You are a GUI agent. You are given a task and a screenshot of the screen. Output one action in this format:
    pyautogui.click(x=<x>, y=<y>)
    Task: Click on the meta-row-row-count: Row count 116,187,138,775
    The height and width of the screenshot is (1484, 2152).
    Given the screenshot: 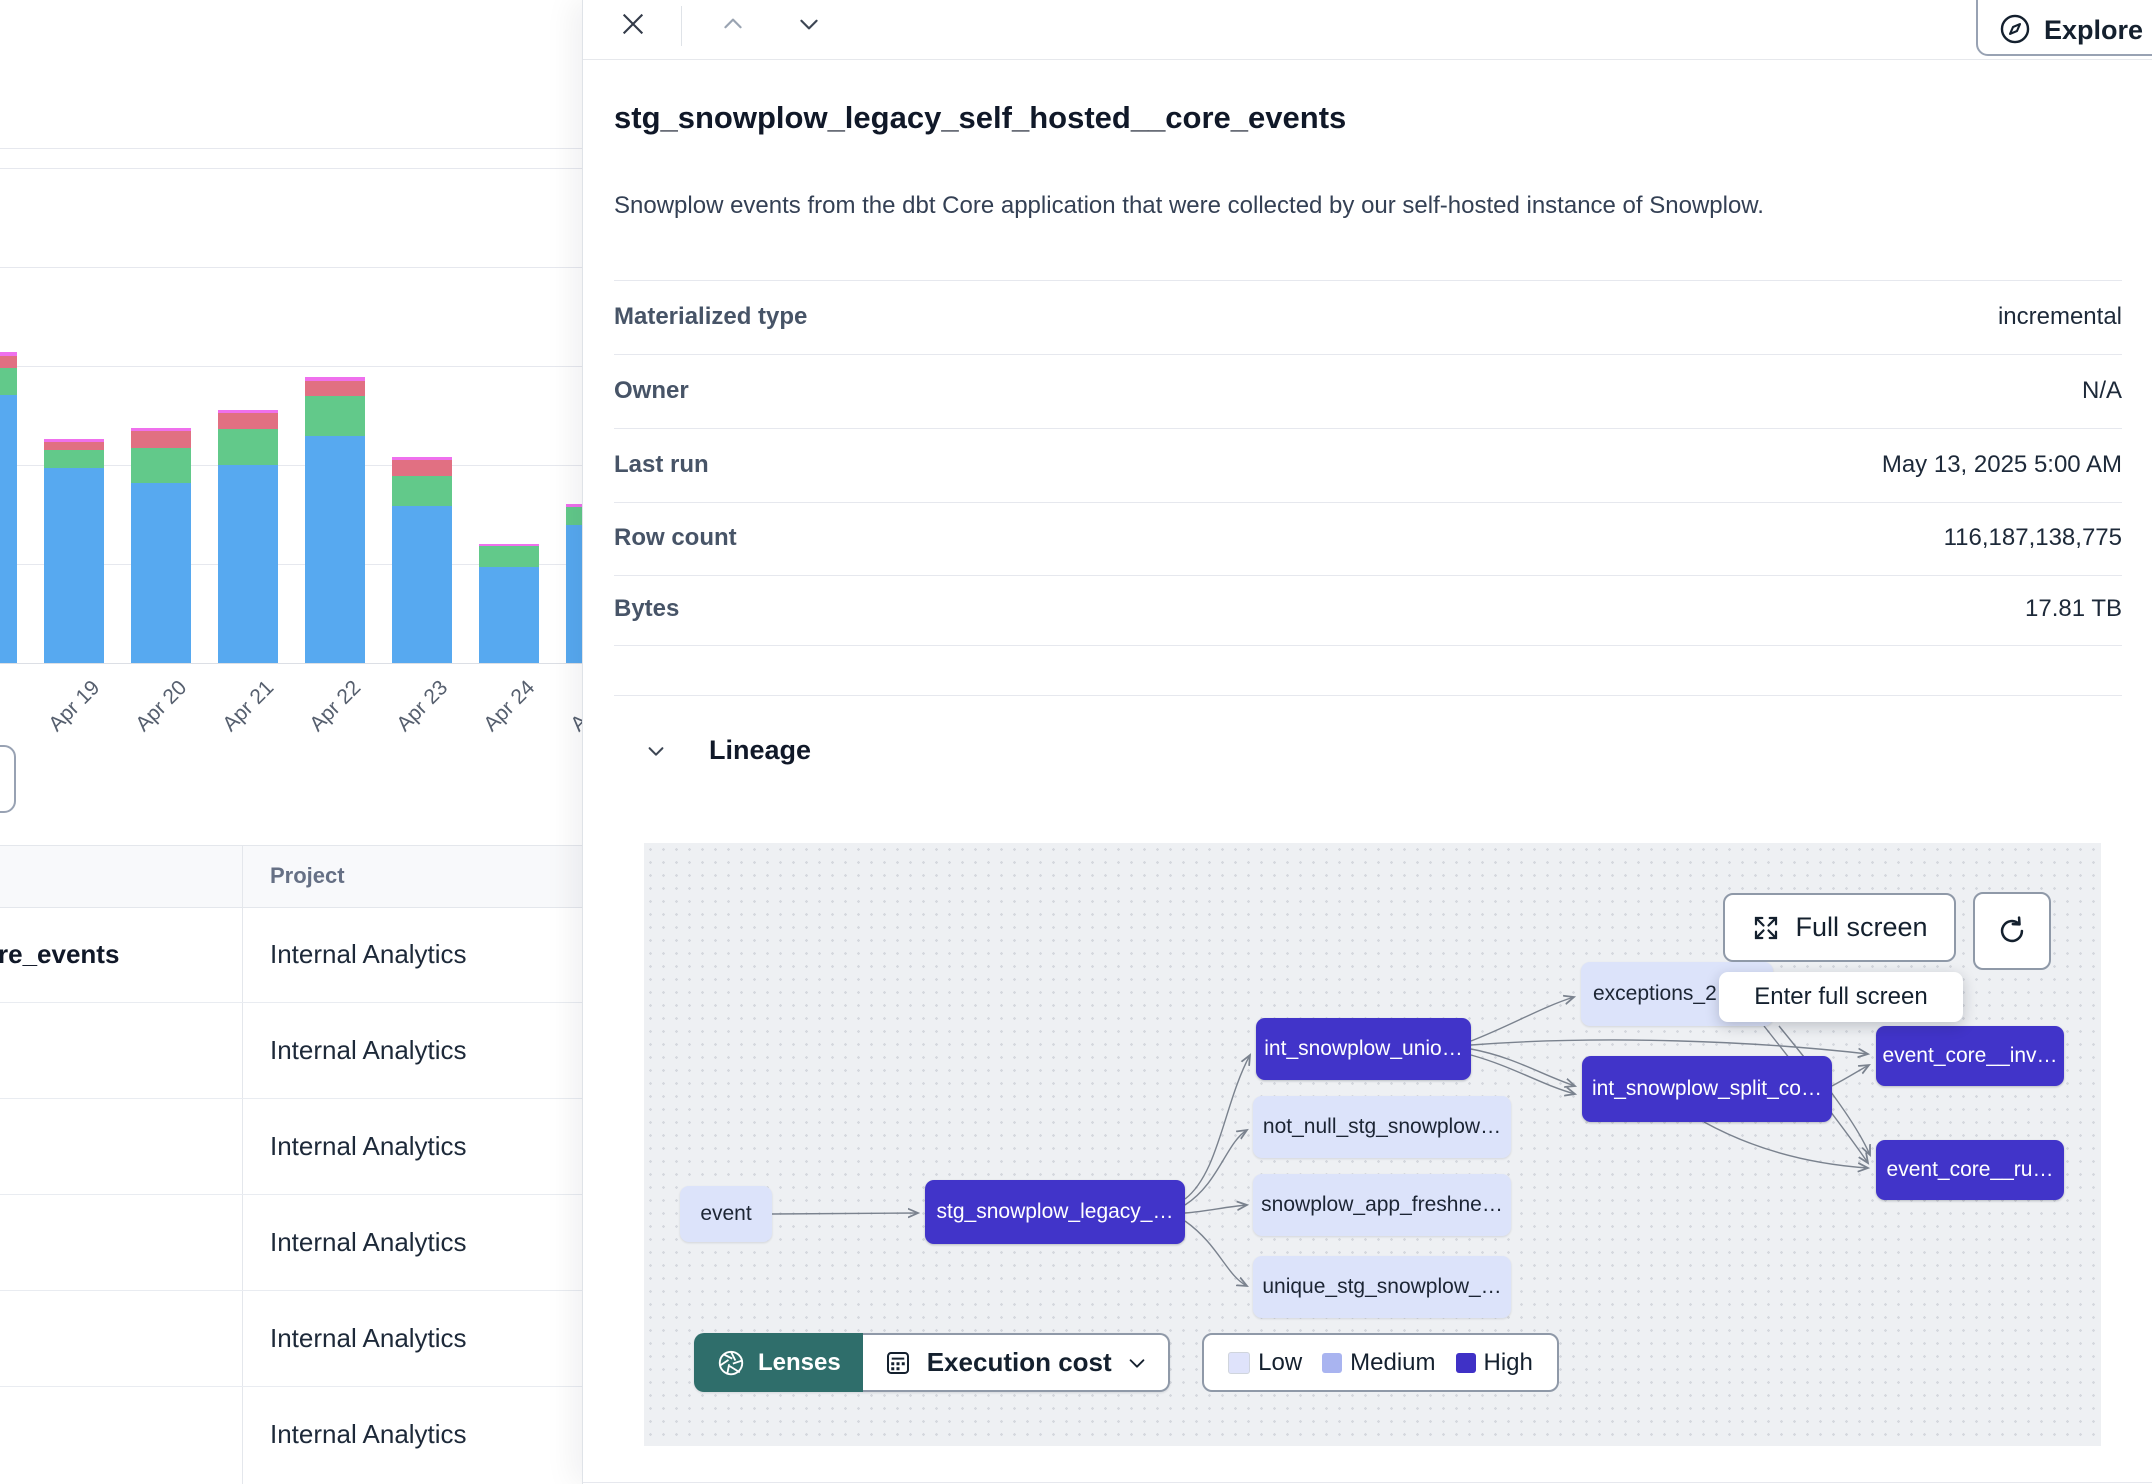 What is the action you would take?
    pyautogui.click(x=1368, y=538)
    